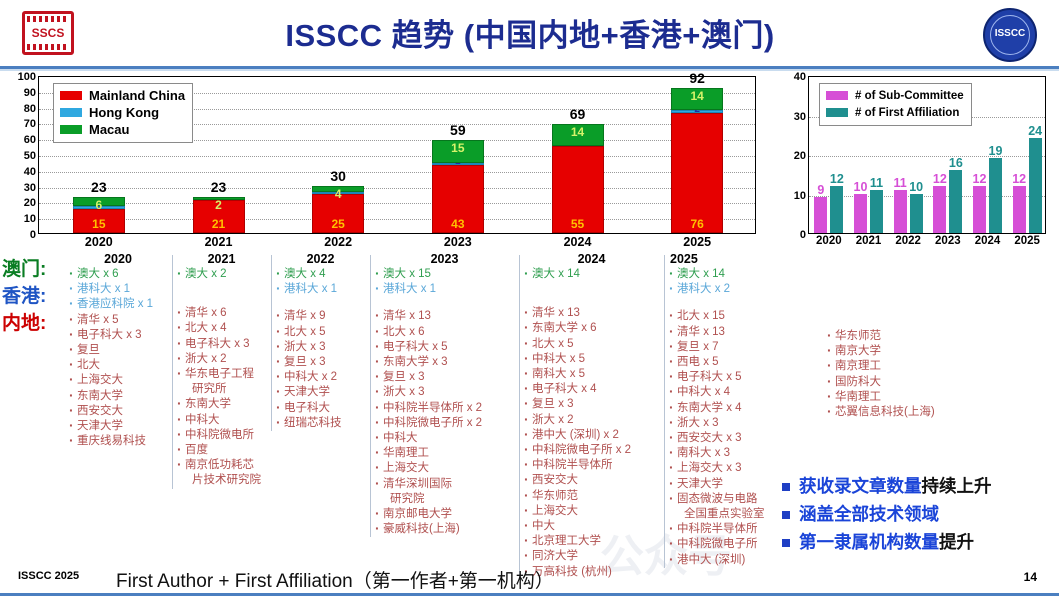 Image resolution: width=1059 pixels, height=599 pixels. Describe the element at coordinates (29, 219) in the screenshot. I see `y-axis-tick: 10` at that location.